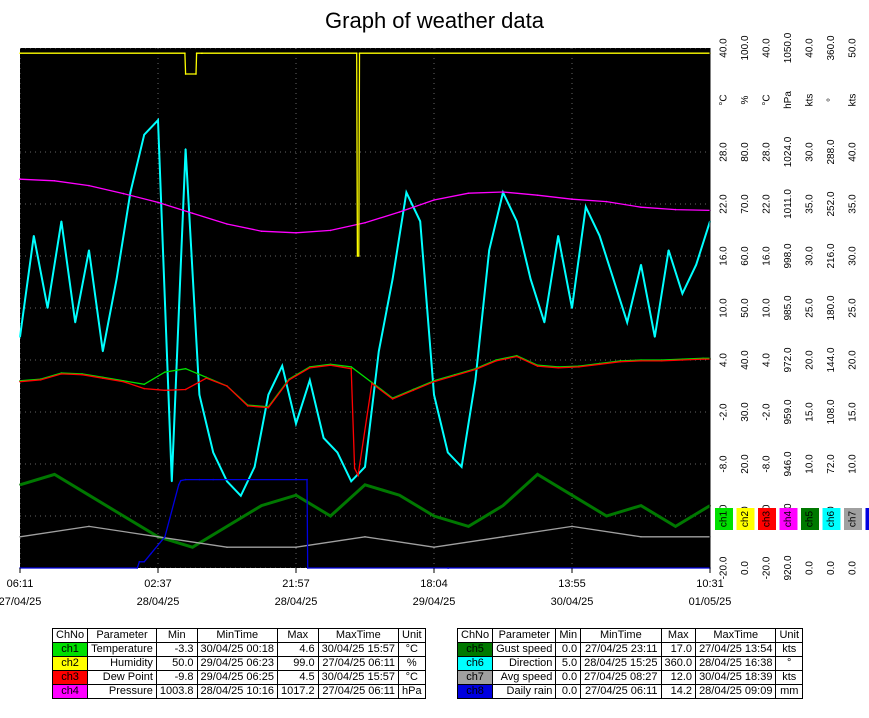 This screenshot has width=869, height=718. What do you see at coordinates (524, 663) in the screenshot?
I see `parameter-cell: Direction` at bounding box center [524, 663].